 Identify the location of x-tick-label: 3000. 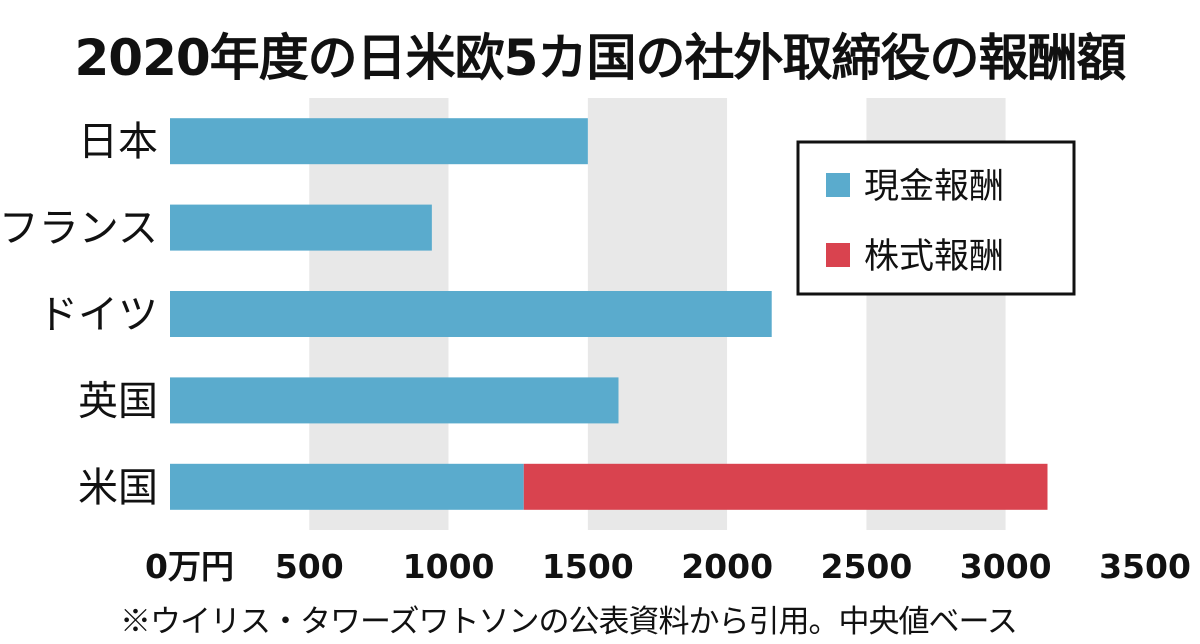
(1006, 566).